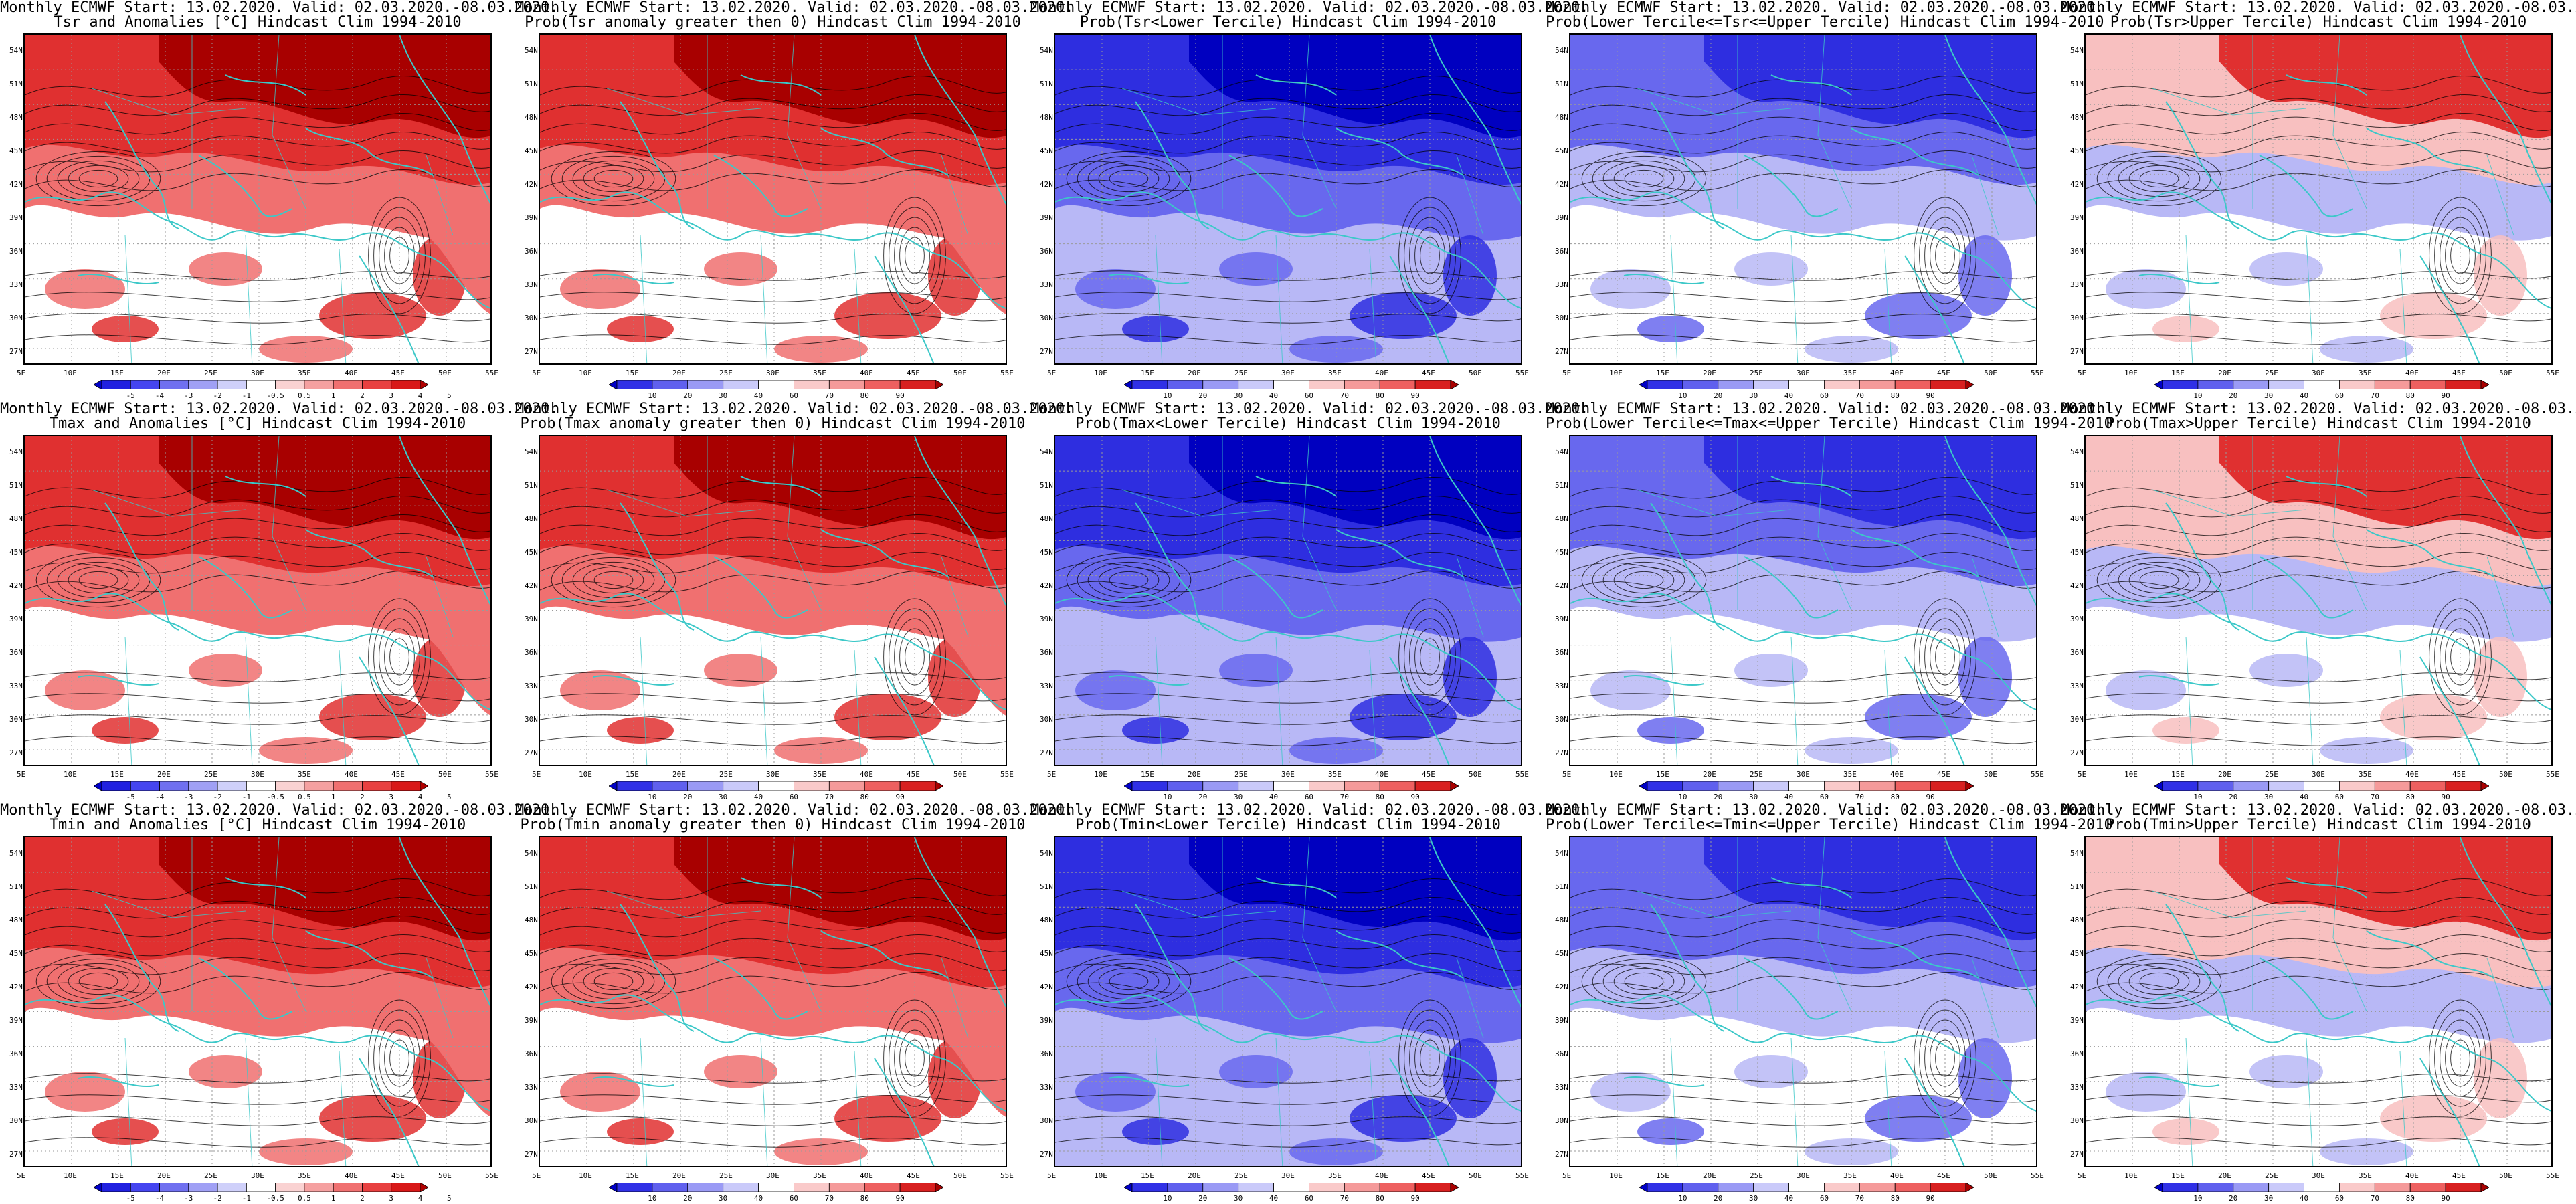 Image resolution: width=2576 pixels, height=1204 pixels. What do you see at coordinates (1803, 600) in the screenshot?
I see `coastline` at bounding box center [1803, 600].